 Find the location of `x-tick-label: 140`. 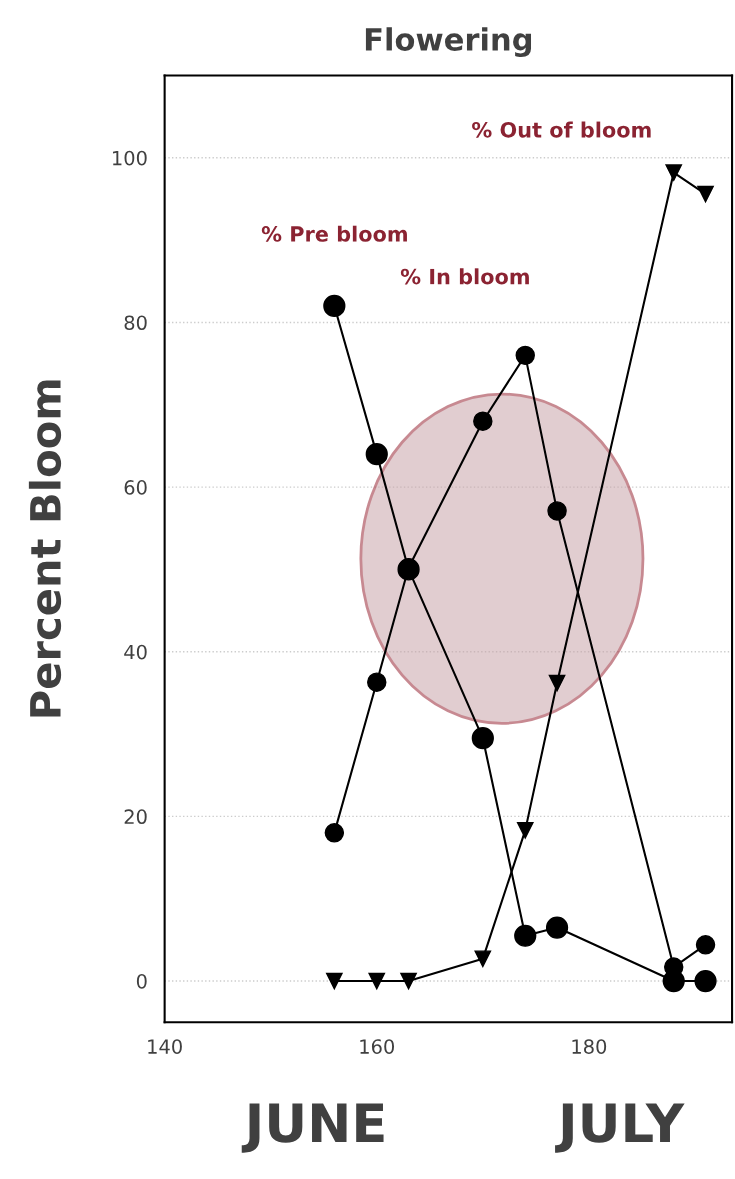

x-tick-label: 140 is located at coordinates (165, 1046).